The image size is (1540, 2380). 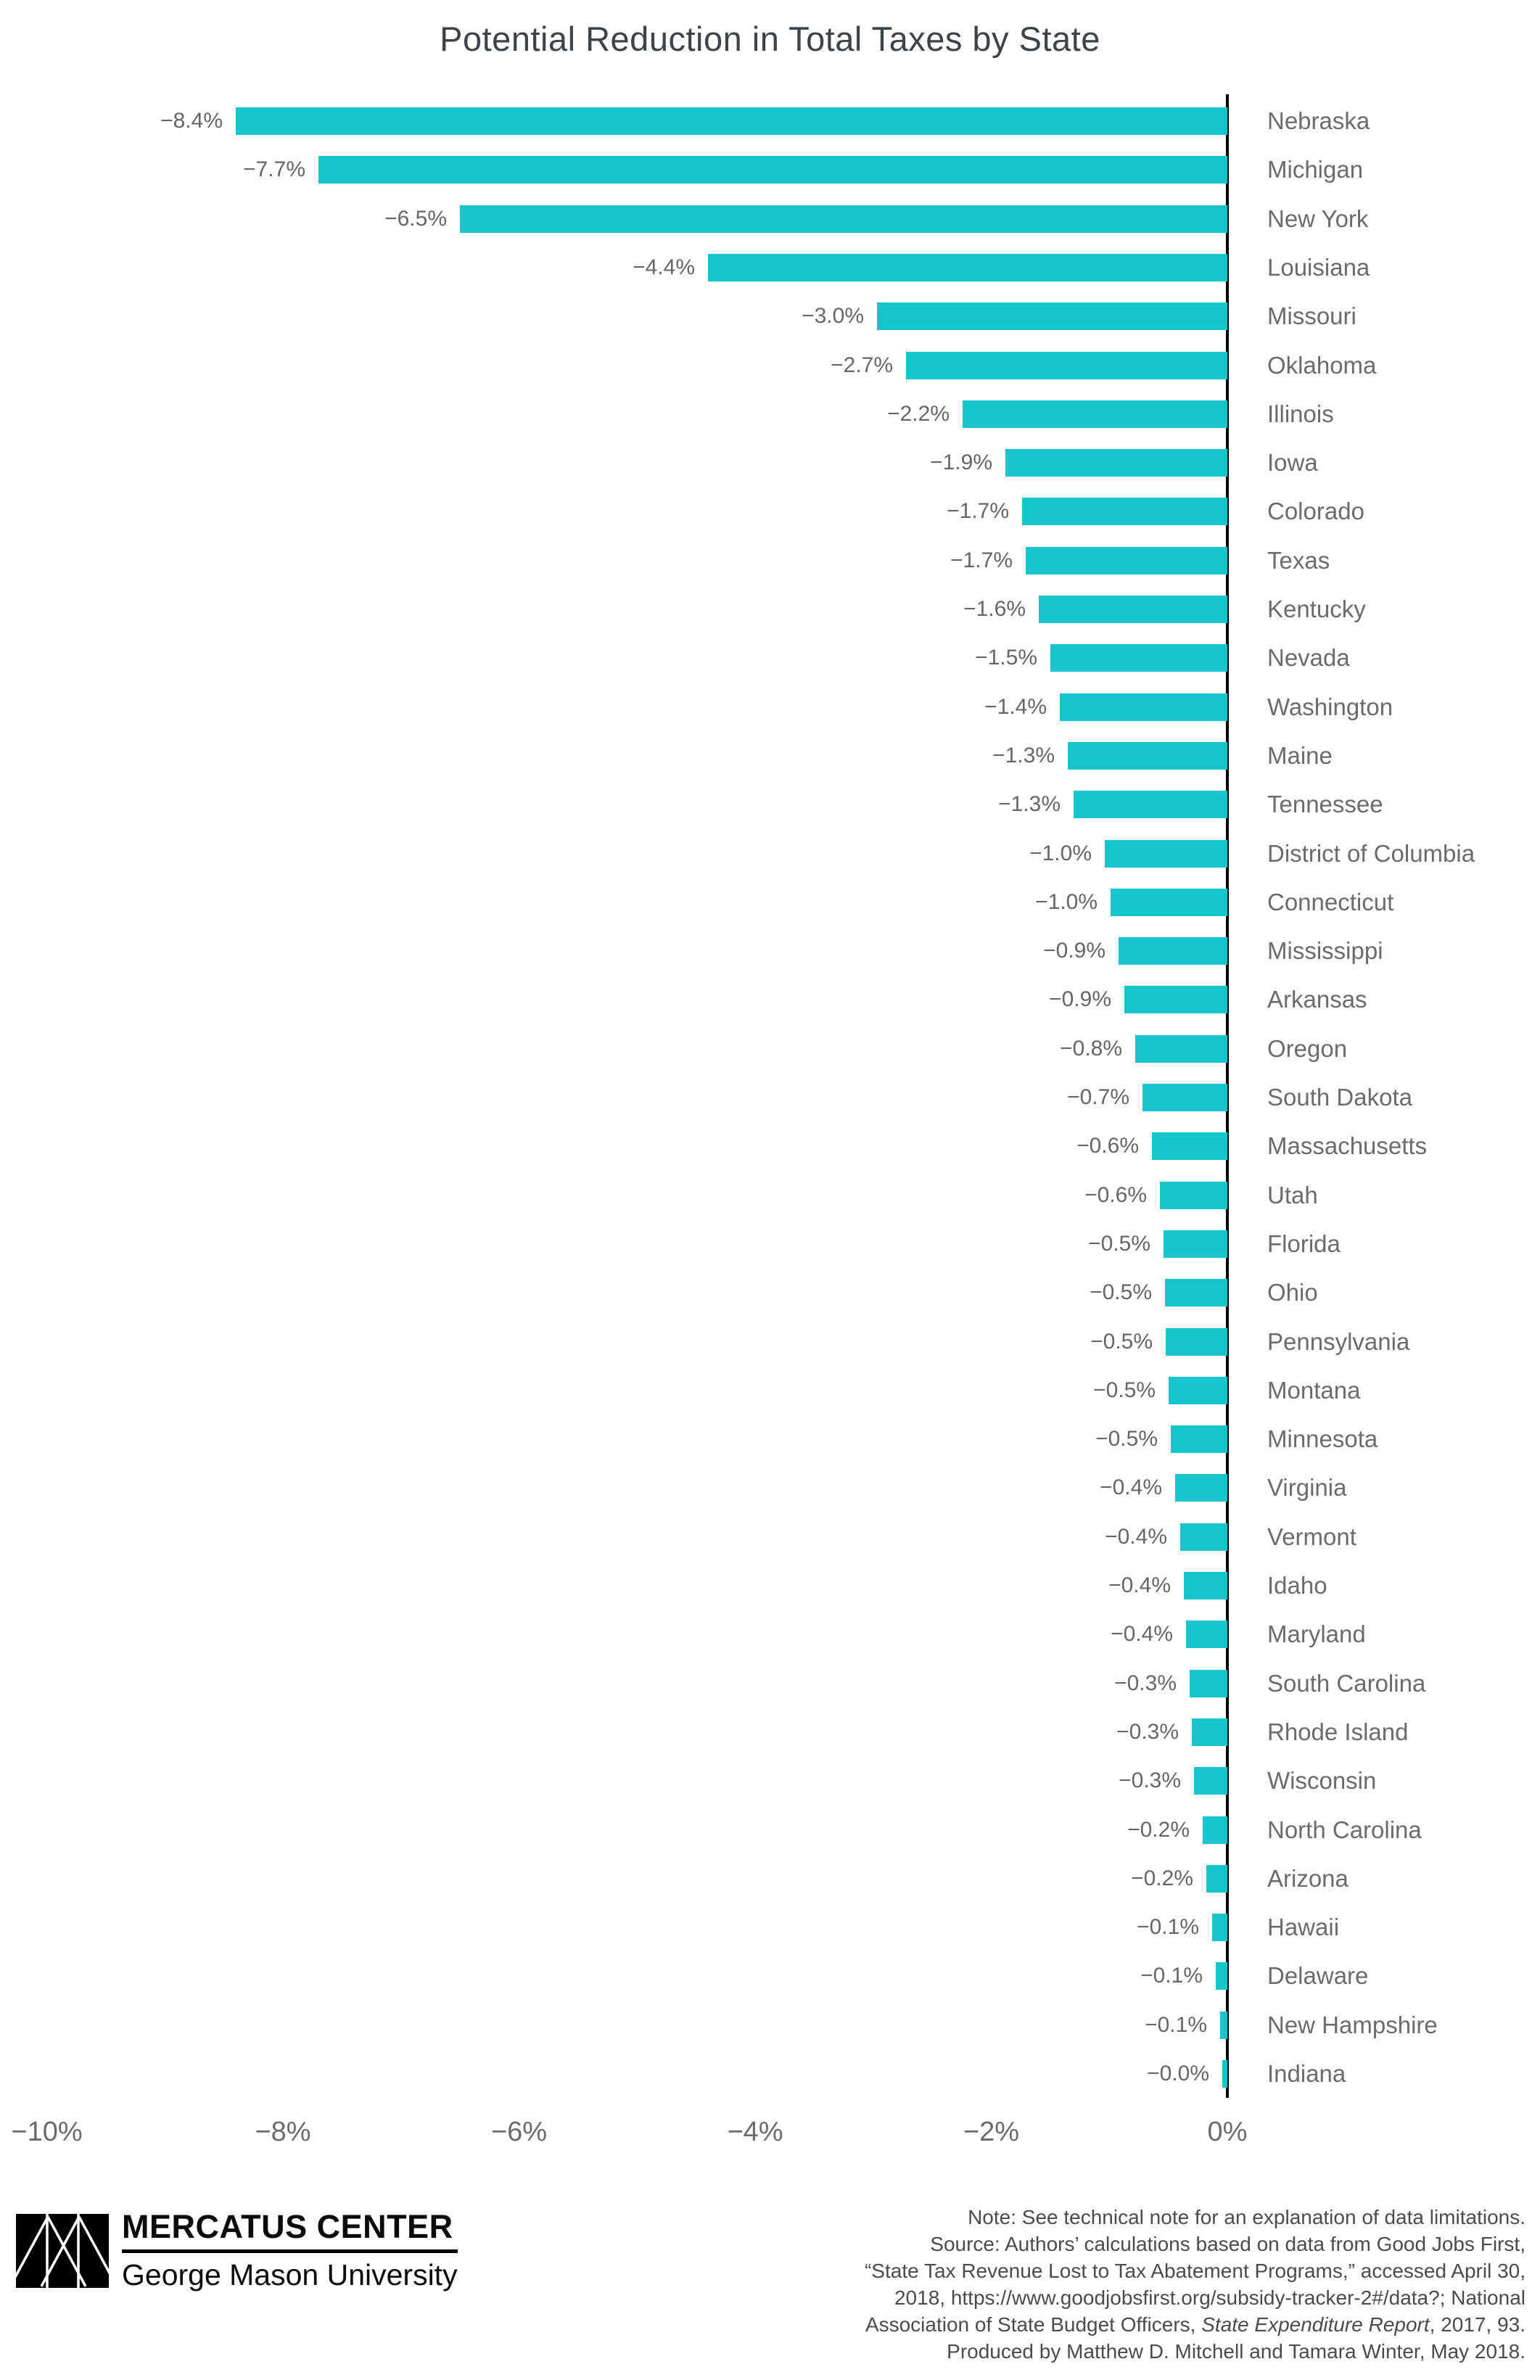 I want to click on state-label-hawaii: Hawaii, so click(x=1303, y=1927).